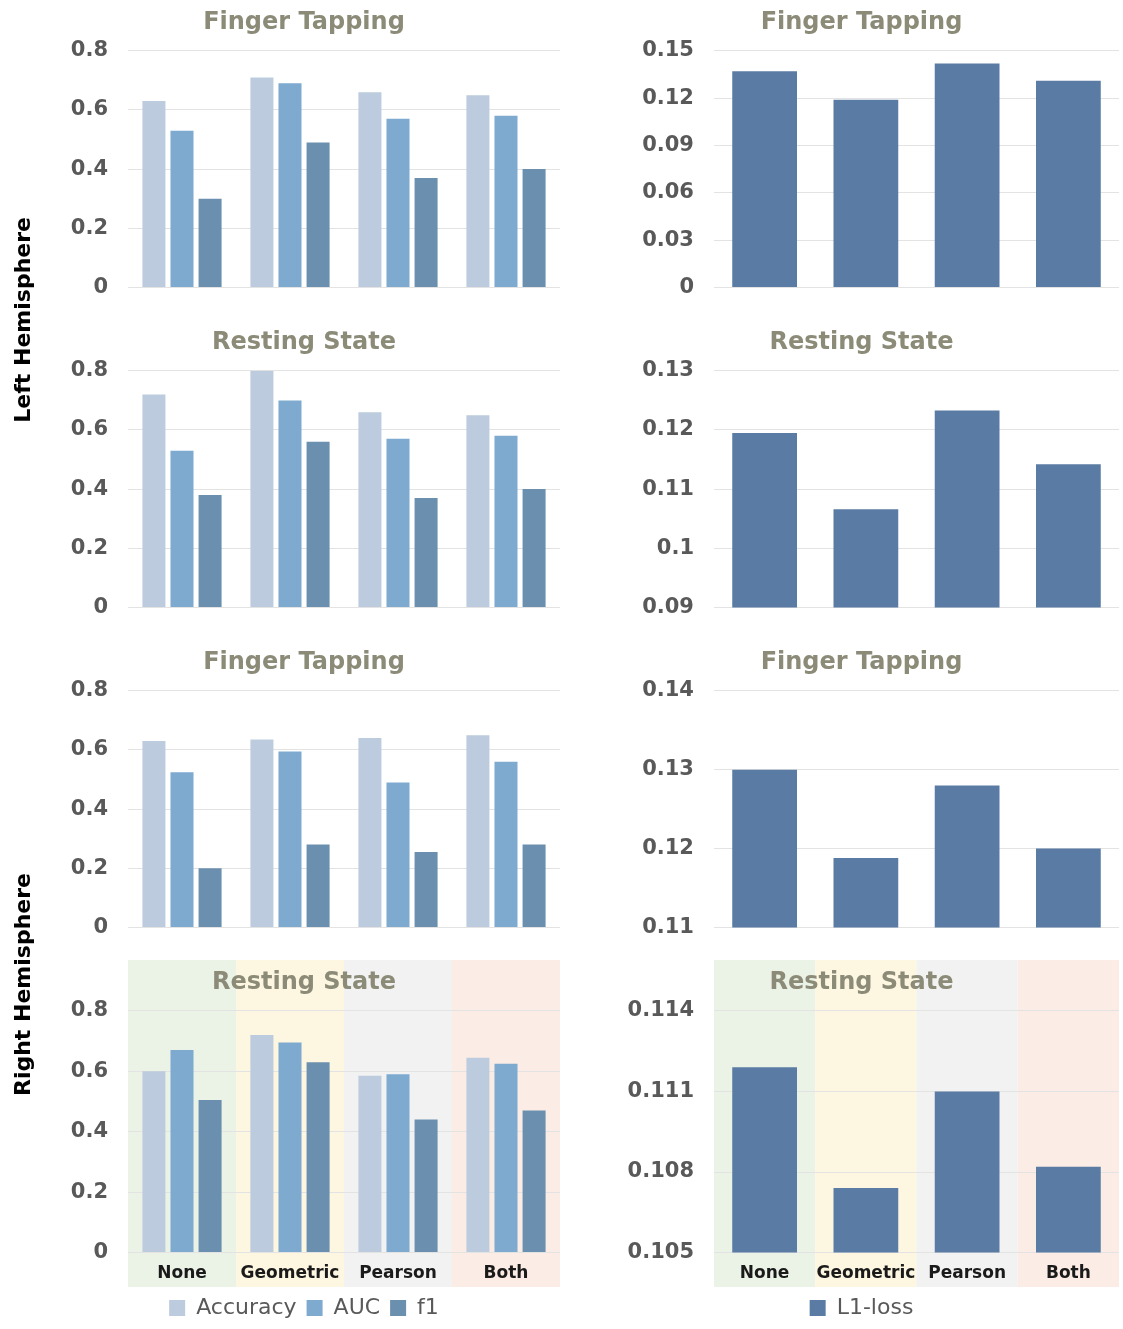 The image size is (1123, 1329). What do you see at coordinates (660, 1170) in the screenshot?
I see `y-tick-label: 0.108` at bounding box center [660, 1170].